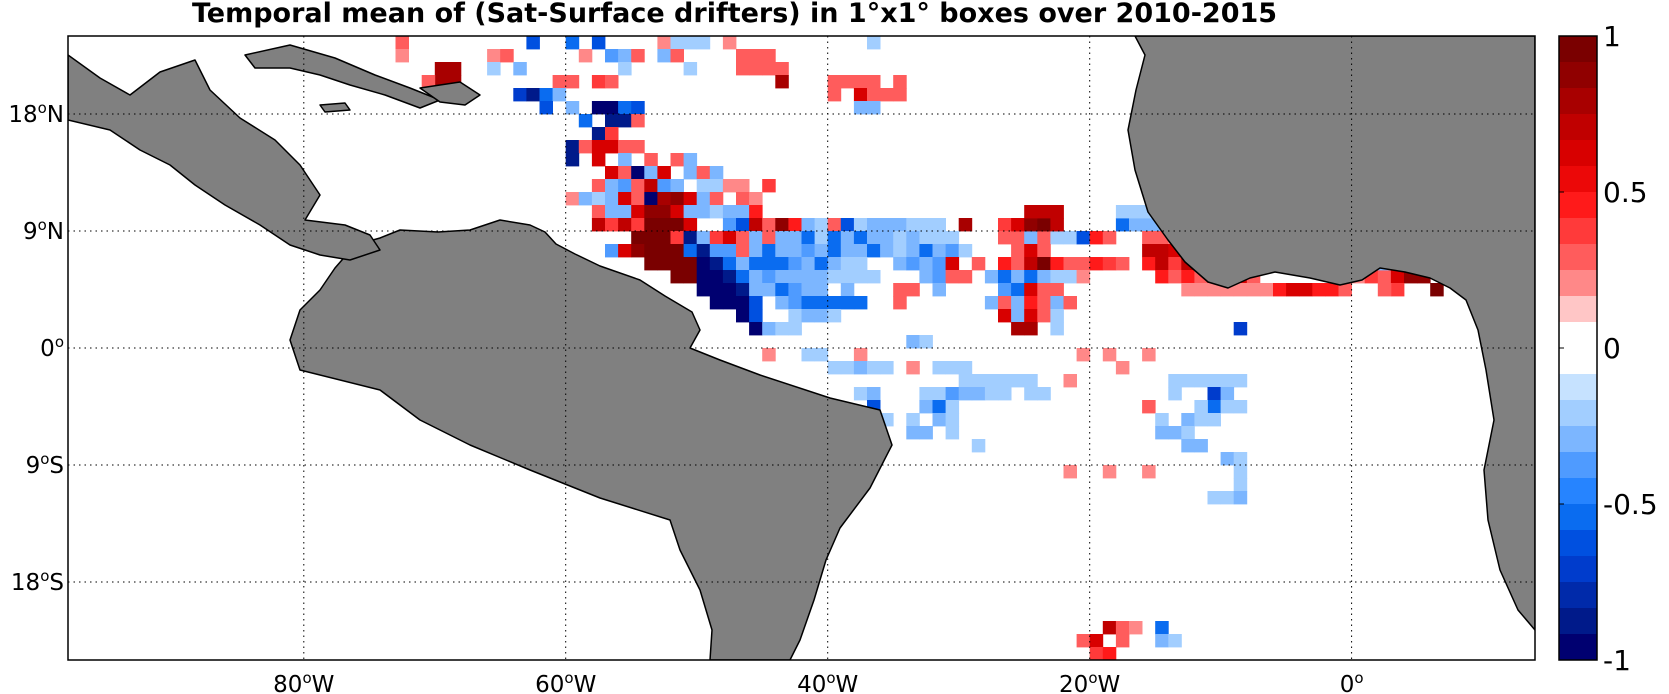 This screenshot has height=694, width=1669. I want to click on lon-tick-label: 0o, so click(1352, 681).